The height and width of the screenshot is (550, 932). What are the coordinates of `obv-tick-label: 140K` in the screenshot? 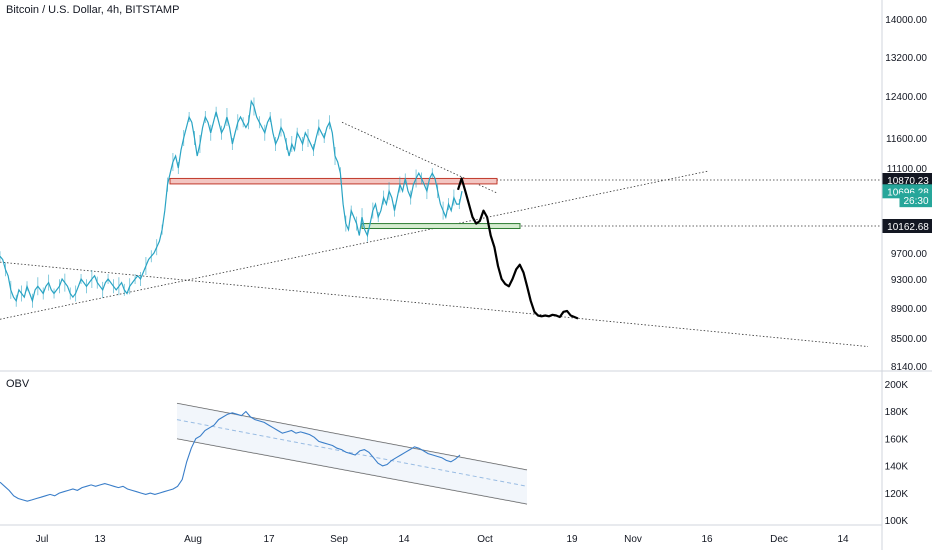 It's located at (897, 467).